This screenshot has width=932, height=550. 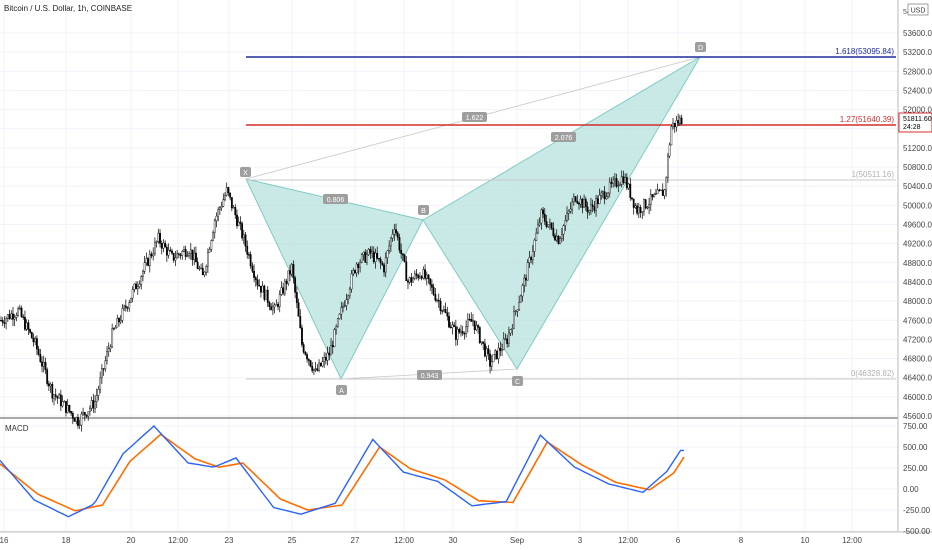 I want to click on ratio-bd: 2.076, so click(x=564, y=138).